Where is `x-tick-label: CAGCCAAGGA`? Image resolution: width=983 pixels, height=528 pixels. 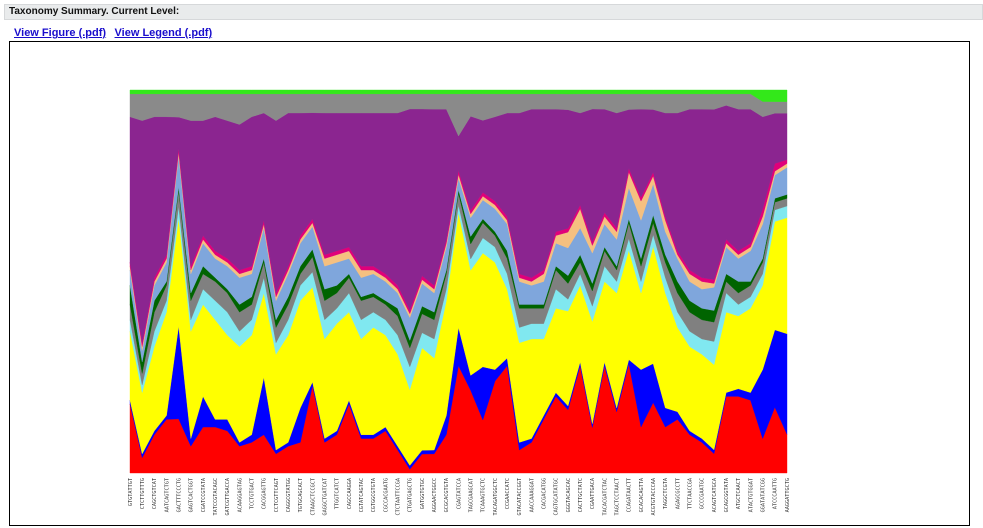
x-tick-label: CAGCCAAGGA is located at coordinates (350, 493).